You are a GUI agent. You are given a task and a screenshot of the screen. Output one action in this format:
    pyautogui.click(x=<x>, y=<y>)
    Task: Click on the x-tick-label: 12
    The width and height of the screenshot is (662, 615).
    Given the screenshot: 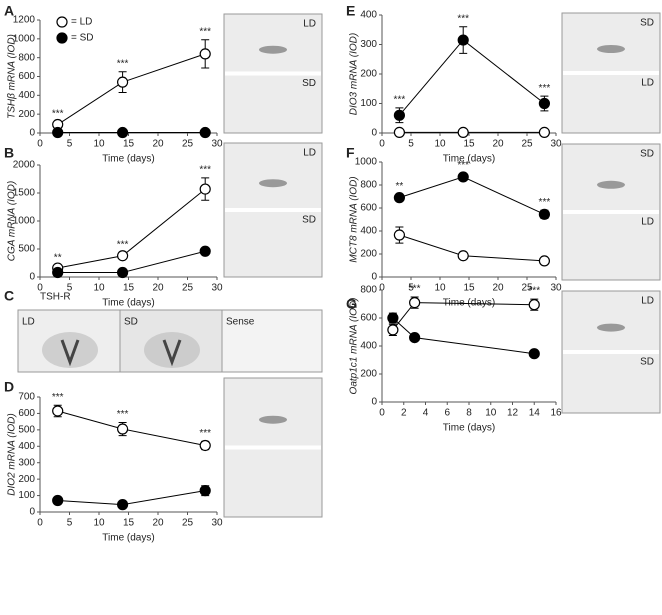 What is the action you would take?
    pyautogui.click(x=513, y=413)
    